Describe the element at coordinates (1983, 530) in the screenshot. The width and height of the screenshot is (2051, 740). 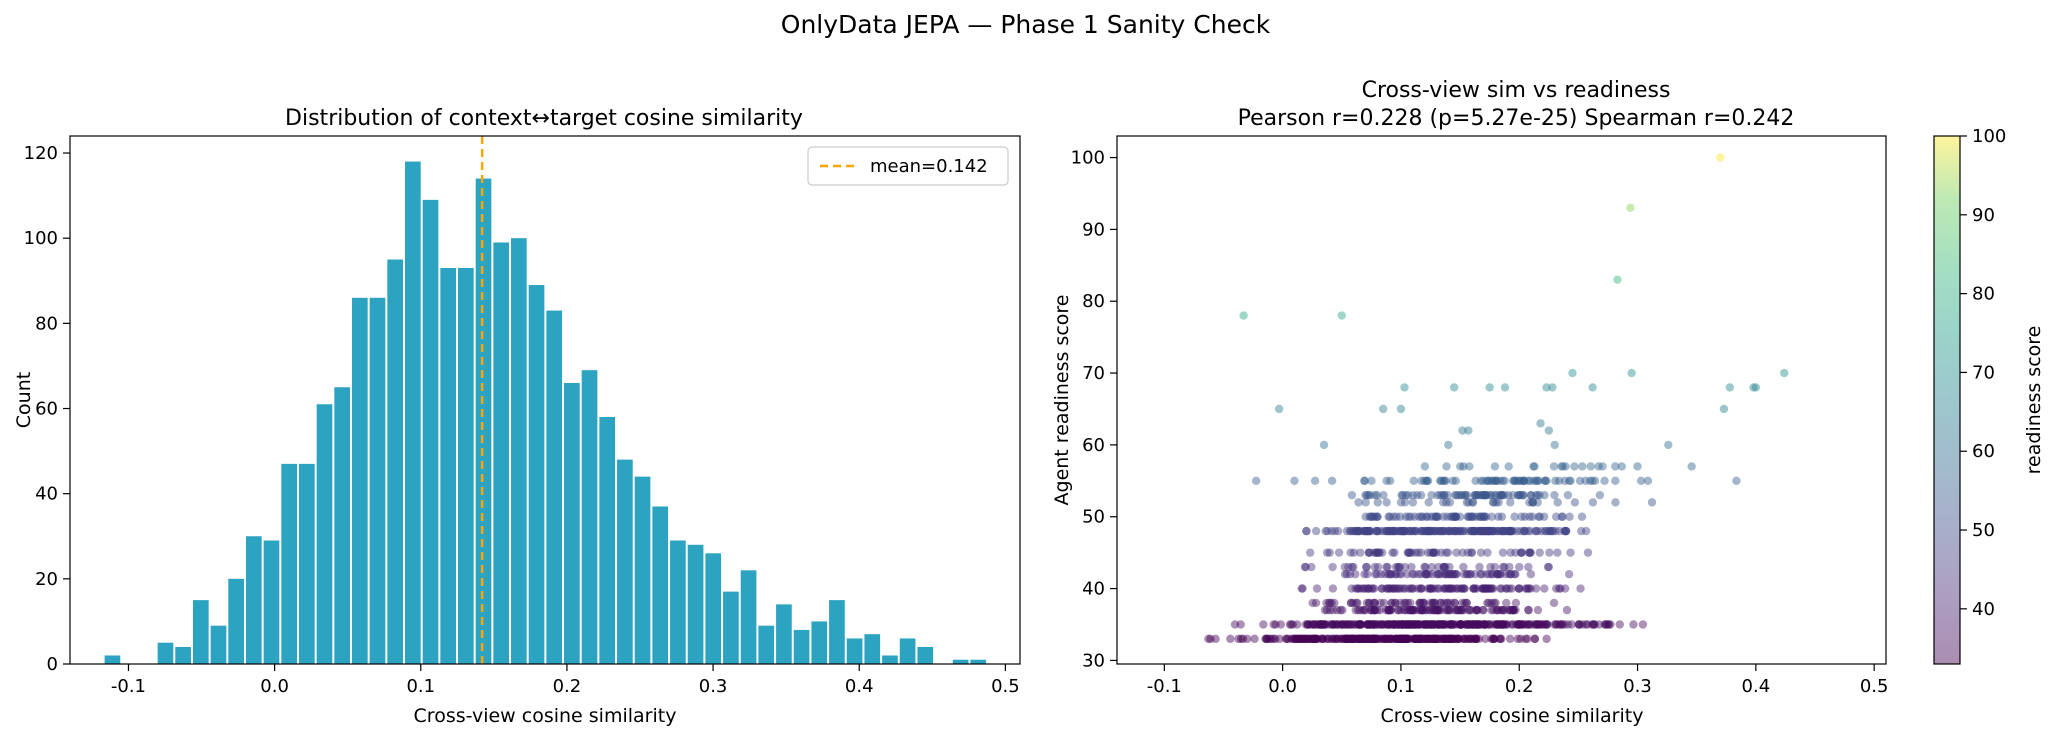
I see `colorbar-tick-label: 50` at that location.